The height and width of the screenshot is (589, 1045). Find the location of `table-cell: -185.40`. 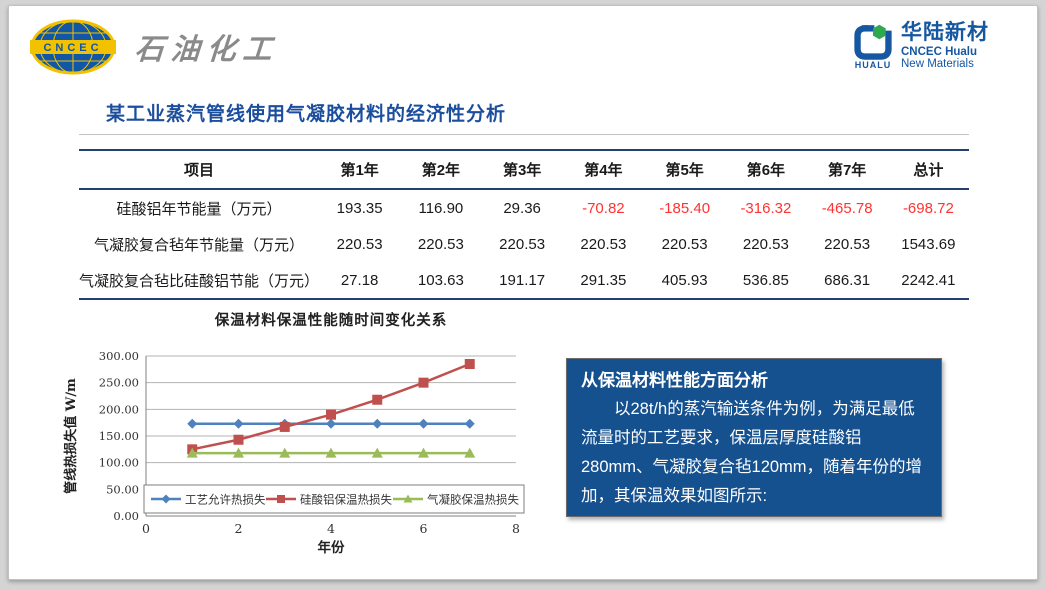

table-cell: -185.40 is located at coordinates (685, 208).